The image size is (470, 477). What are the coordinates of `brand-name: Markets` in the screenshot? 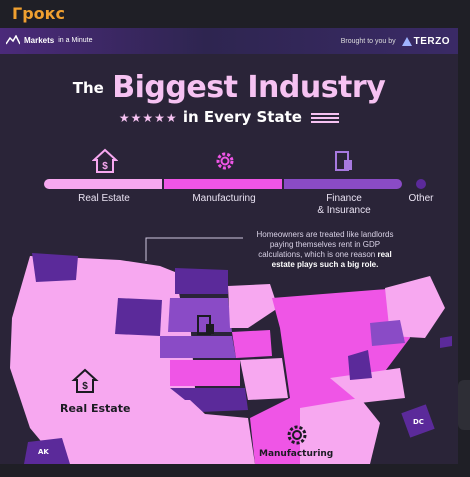 It's located at (39, 40).